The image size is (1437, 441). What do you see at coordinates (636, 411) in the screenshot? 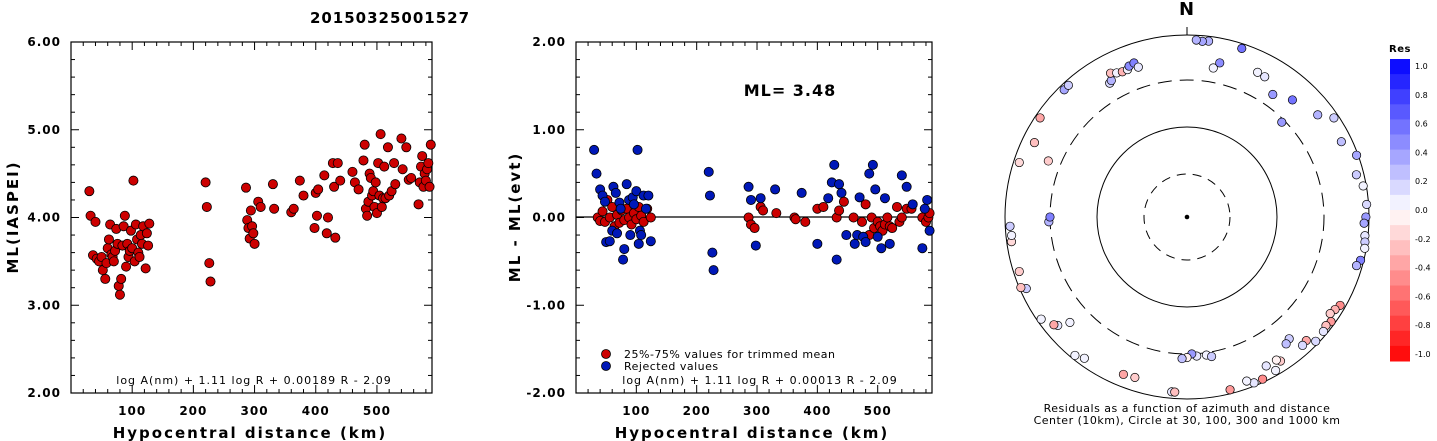
I see `chart2-x-tick-label: 100` at bounding box center [636, 411].